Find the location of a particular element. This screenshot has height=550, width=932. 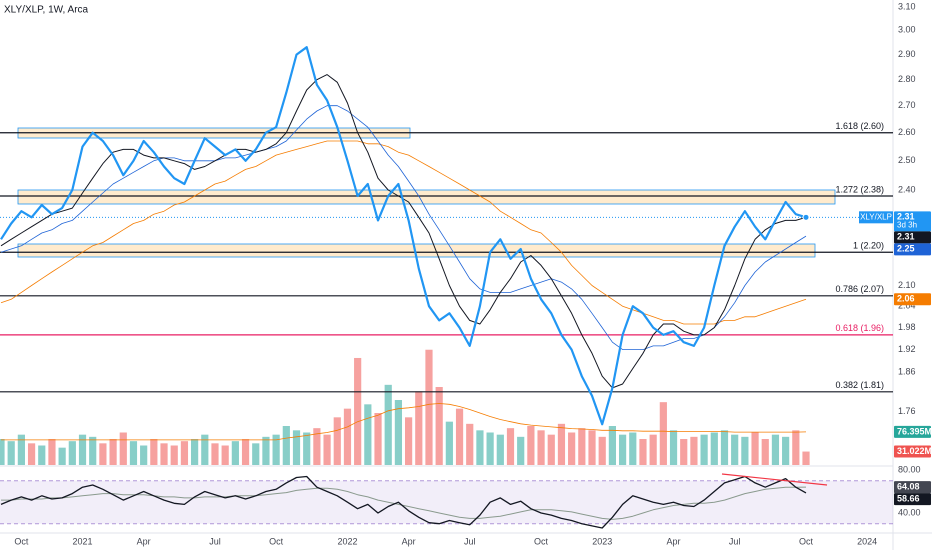

fib-label: 0.382 (1.81) is located at coordinates (859, 385).